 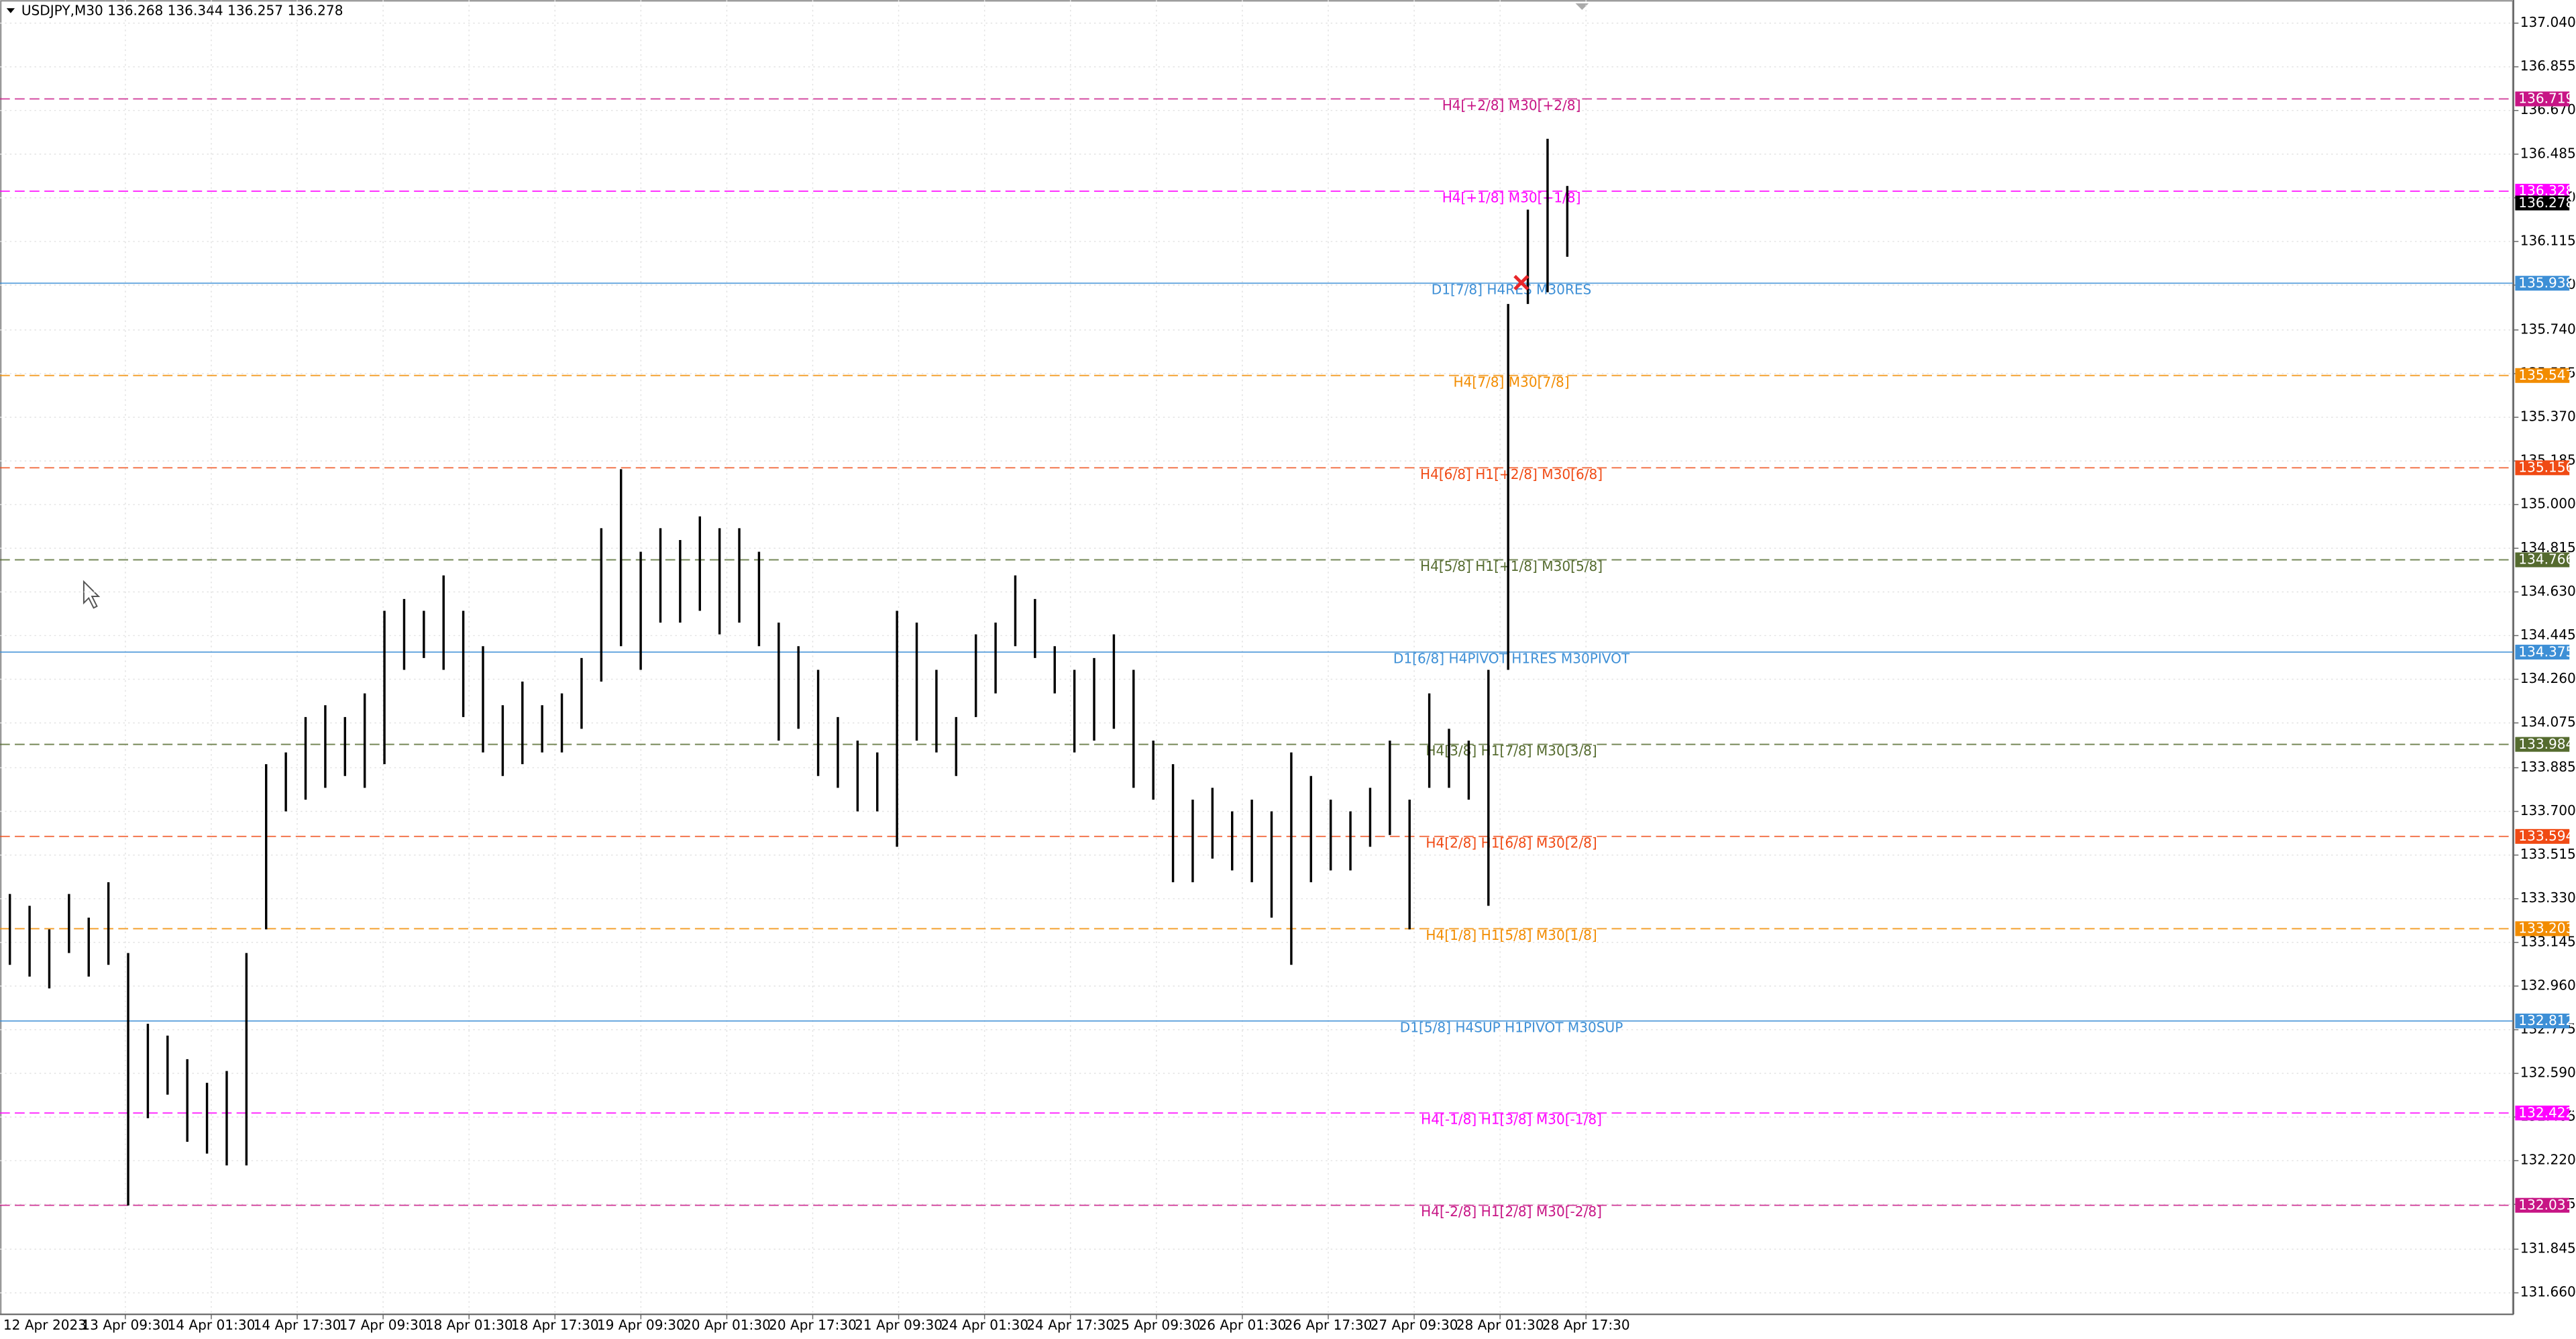 What do you see at coordinates (1500, 1325) in the screenshot?
I see `x-tick-label: 28 Apr 01:30` at bounding box center [1500, 1325].